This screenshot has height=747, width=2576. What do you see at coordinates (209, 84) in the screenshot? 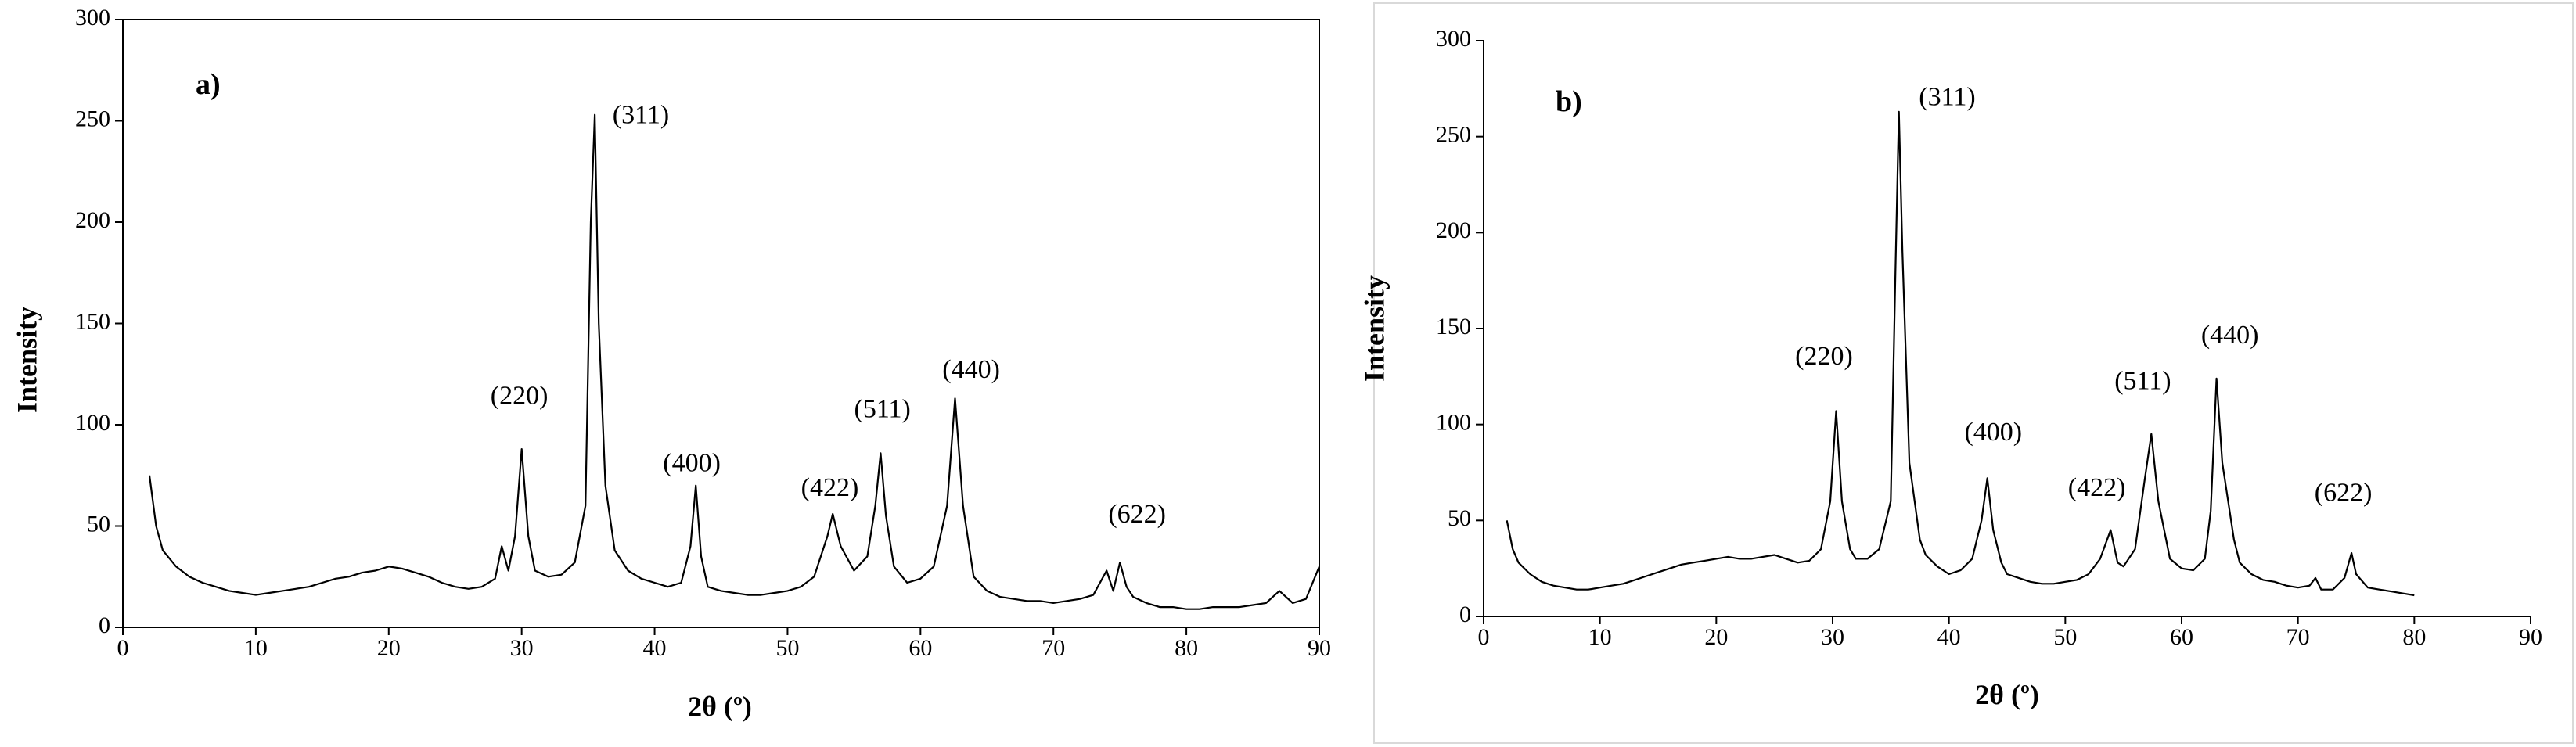
I see `panel-title: a)` at bounding box center [209, 84].